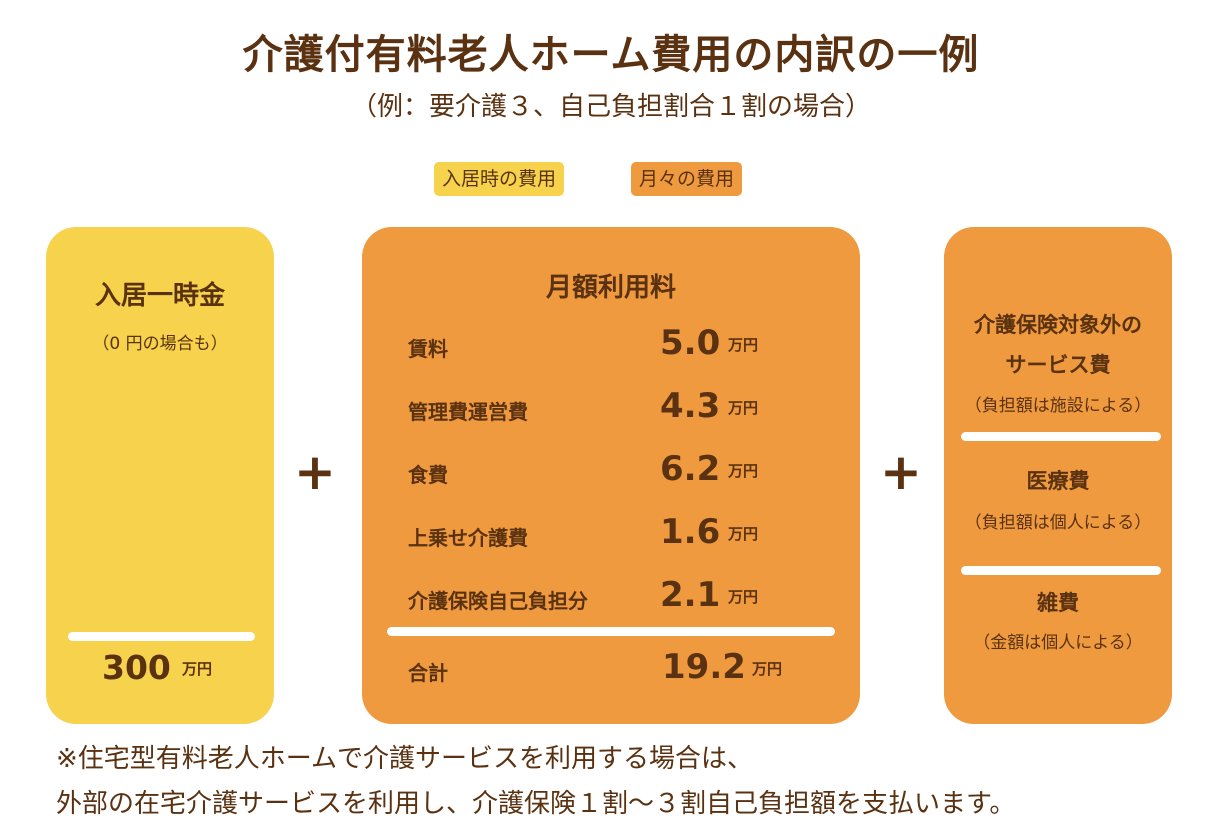 This screenshot has height=839, width=1222. Describe the element at coordinates (468, 412) in the screenshot. I see `monthly-fee-label: 管理費運営費` at that location.